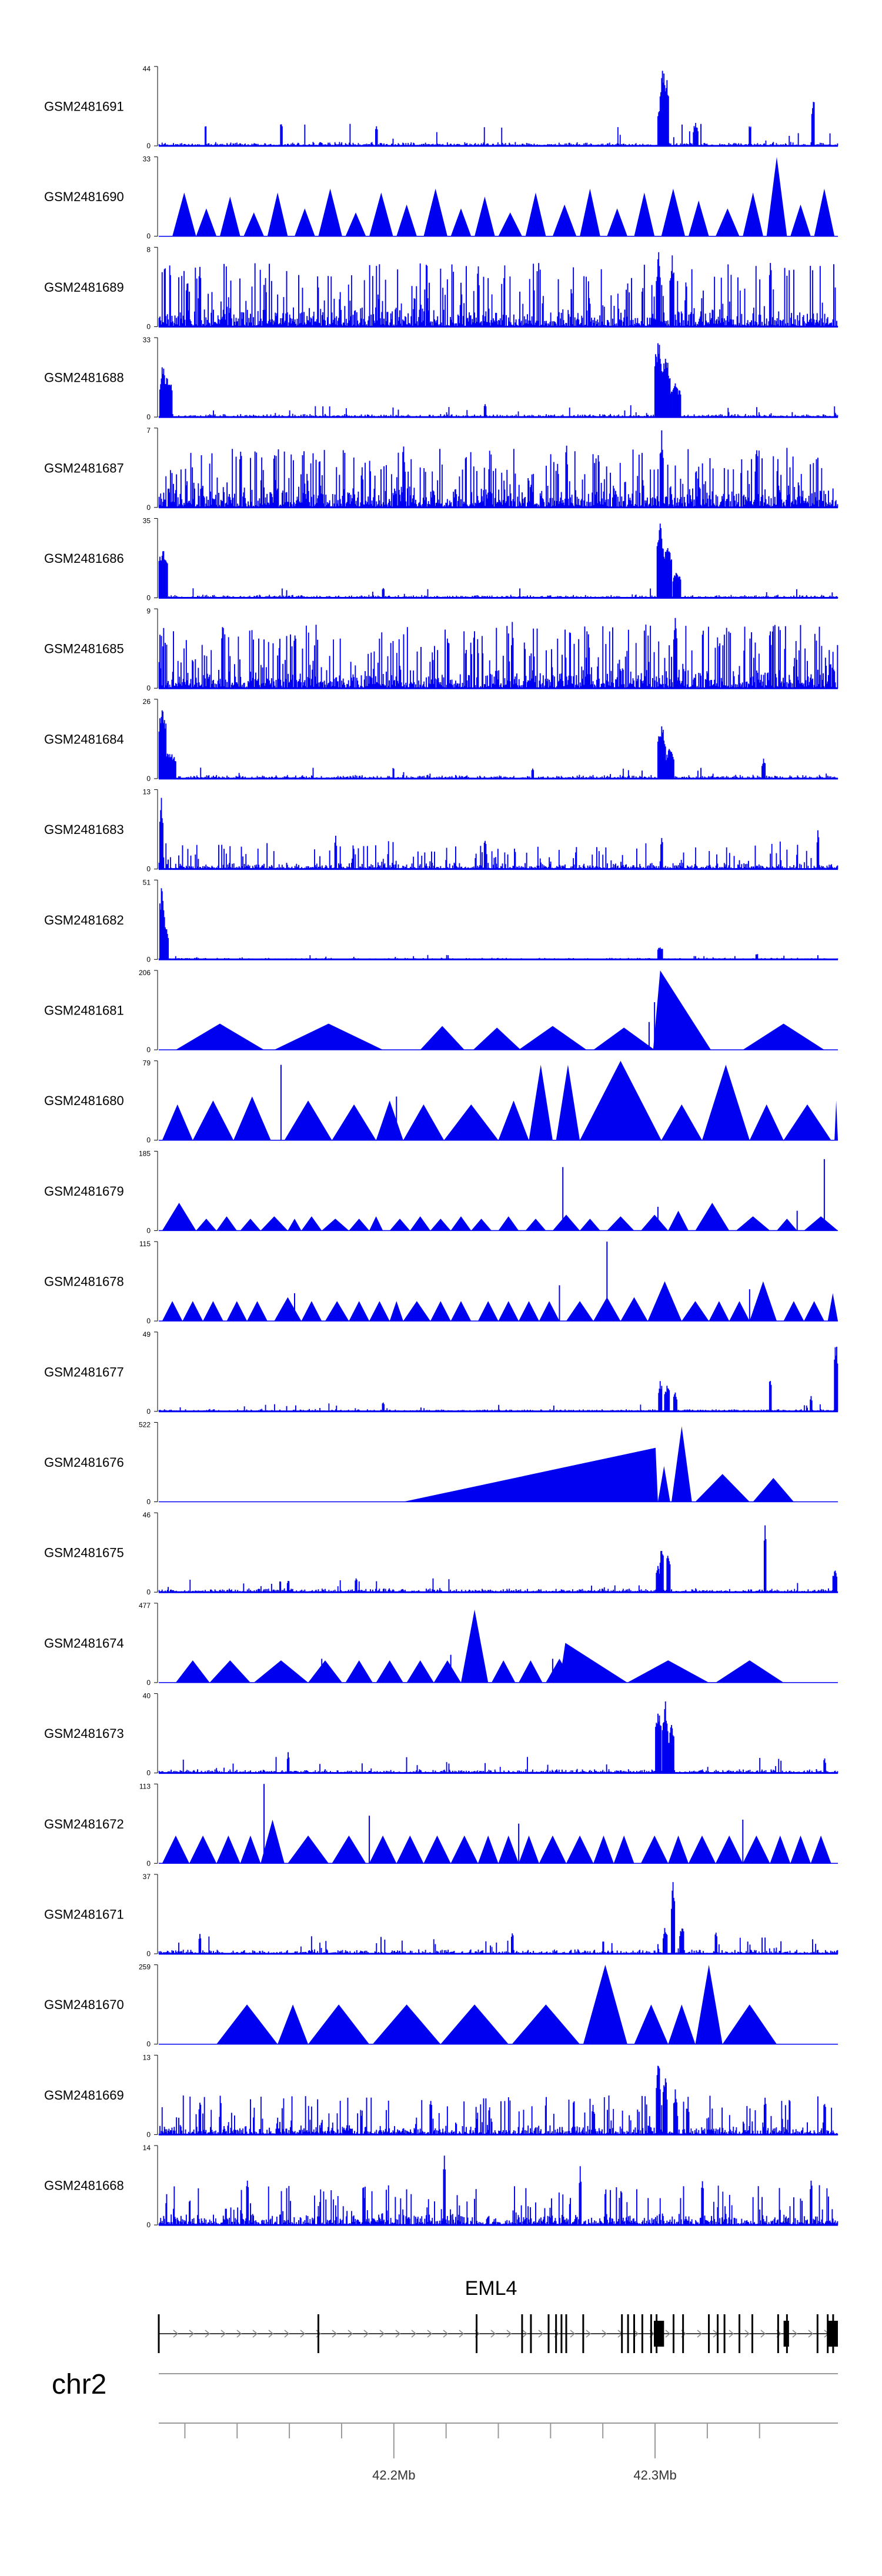 The image size is (882, 2576). I want to click on track-label: GSM2481683, so click(84, 829).